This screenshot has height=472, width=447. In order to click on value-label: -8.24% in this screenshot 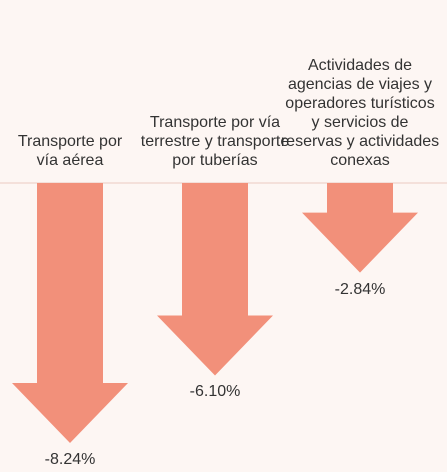, I will do `click(70, 459)`.